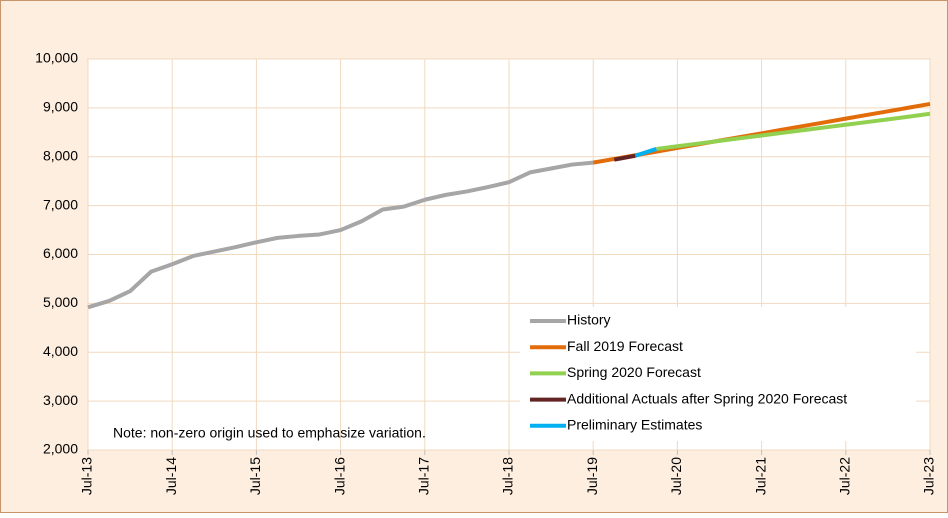  I want to click on x-tick-label: Jul-16, so click(339, 476).